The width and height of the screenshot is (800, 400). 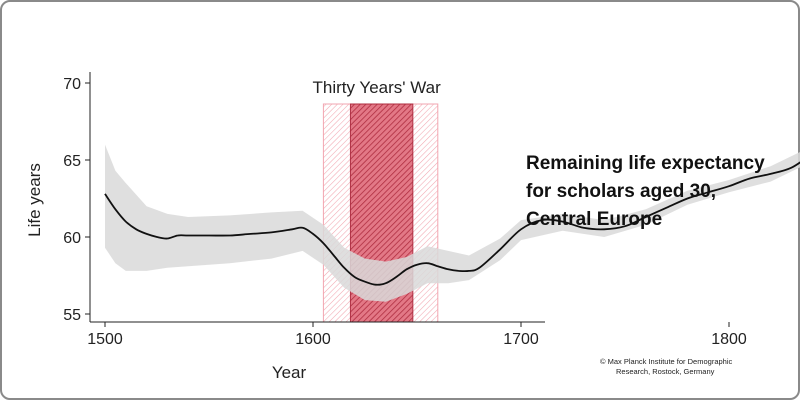 What do you see at coordinates (313, 339) in the screenshot?
I see `x-tick-label: 1600` at bounding box center [313, 339].